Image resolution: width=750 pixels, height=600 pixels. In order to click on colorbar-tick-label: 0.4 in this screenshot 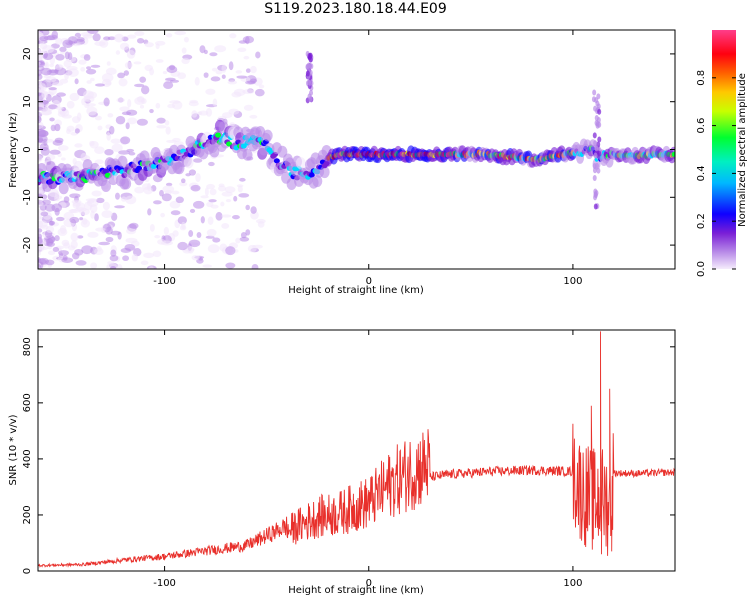, I will do `click(701, 173)`.